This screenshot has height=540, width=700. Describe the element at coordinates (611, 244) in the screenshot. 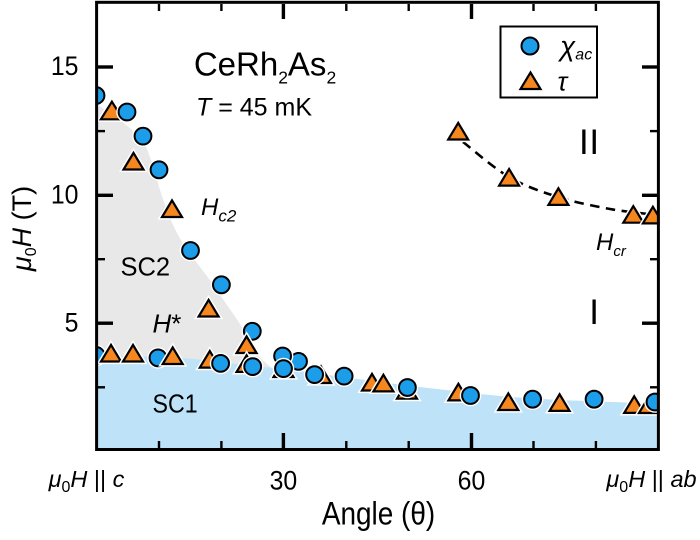

I see `svg-text: Hcr` at that location.